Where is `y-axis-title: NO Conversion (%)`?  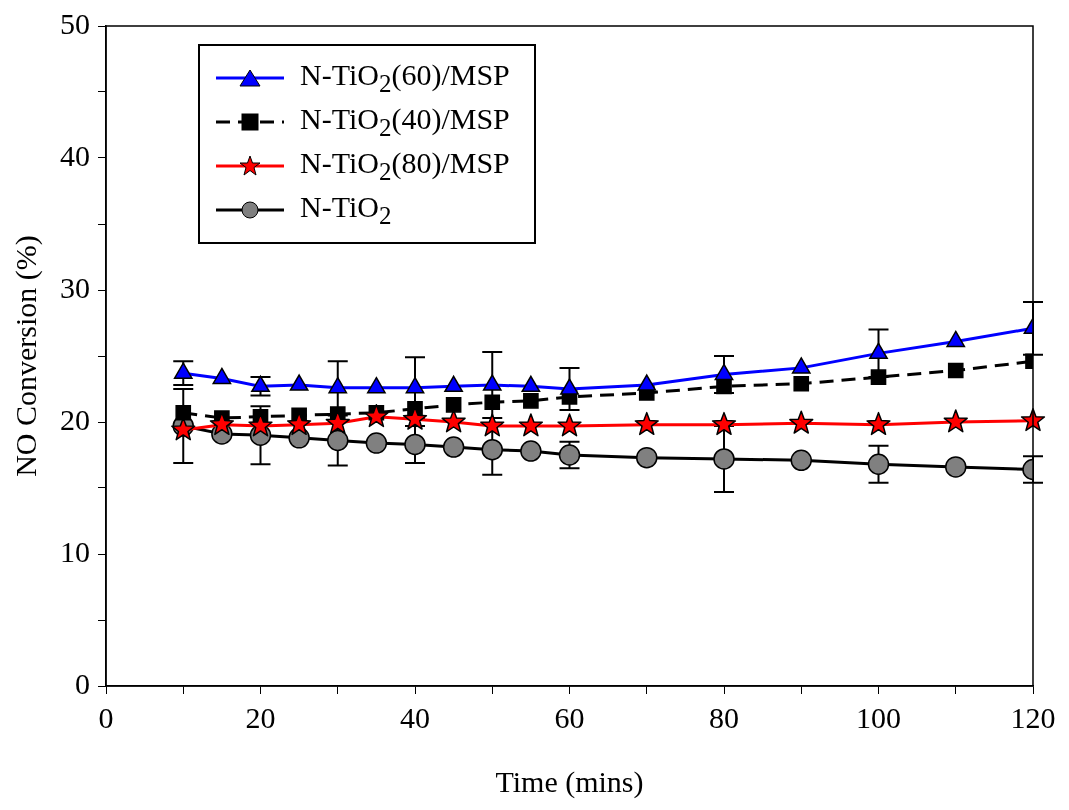
y-axis-title: NO Conversion (%) is located at coordinates (25, 356).